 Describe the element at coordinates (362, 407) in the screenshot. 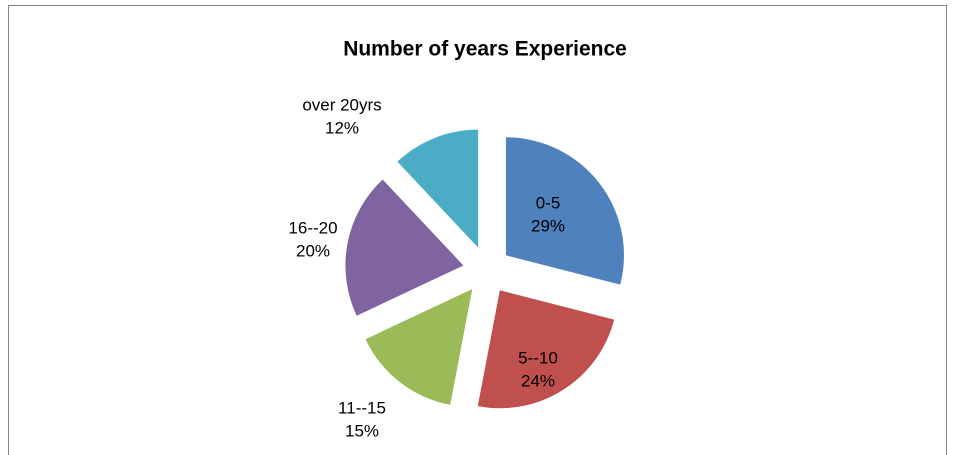

I see `slice-label: 11--15` at that location.